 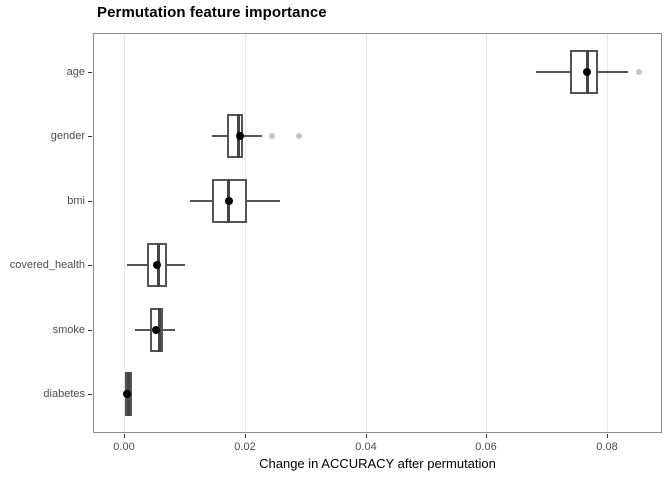 I want to click on y-tick-label: gender, so click(x=67, y=136).